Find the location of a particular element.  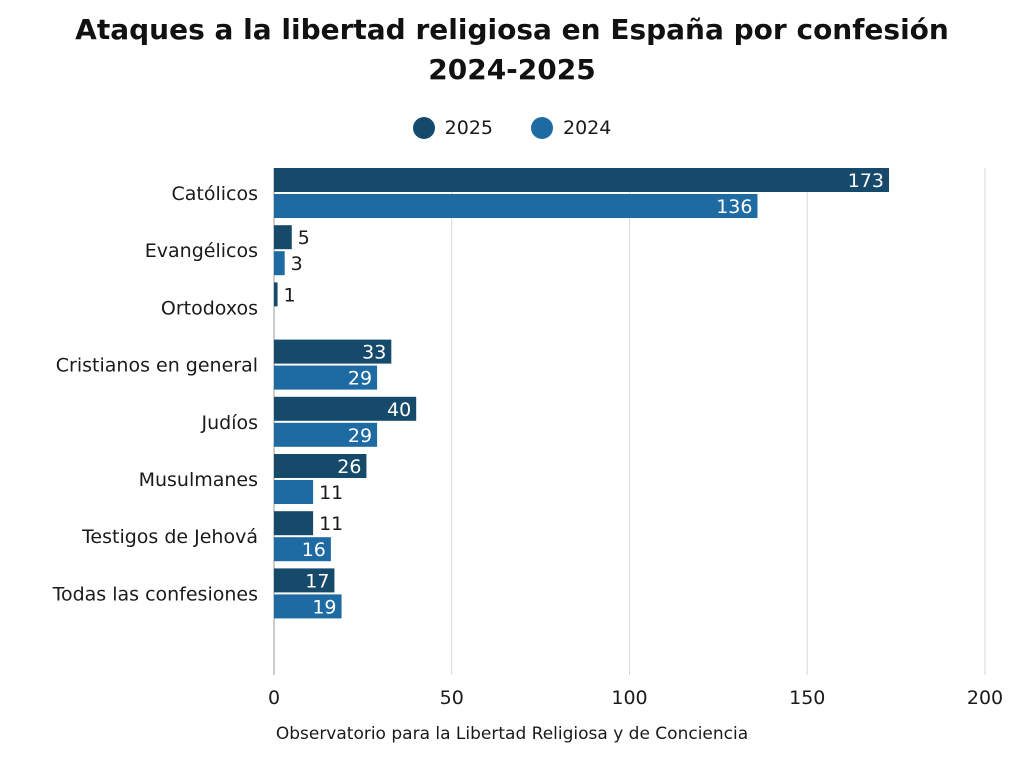

data-label: 19 is located at coordinates (324, 607).